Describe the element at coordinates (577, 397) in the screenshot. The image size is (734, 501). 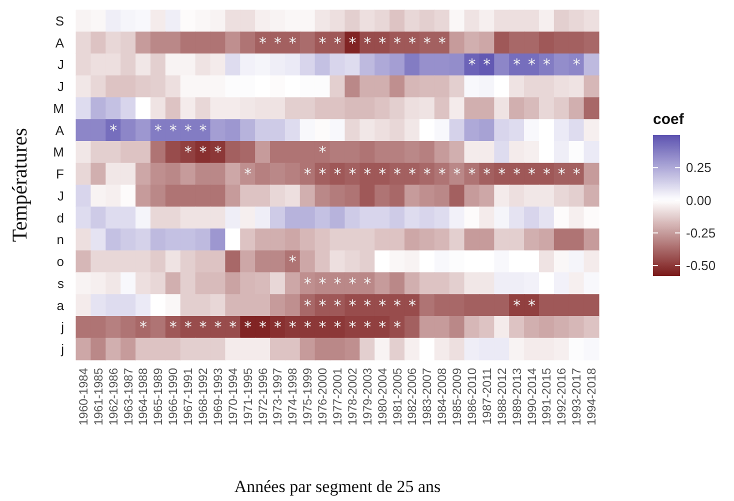
I see `x-tick-label: 1993-2017` at that location.